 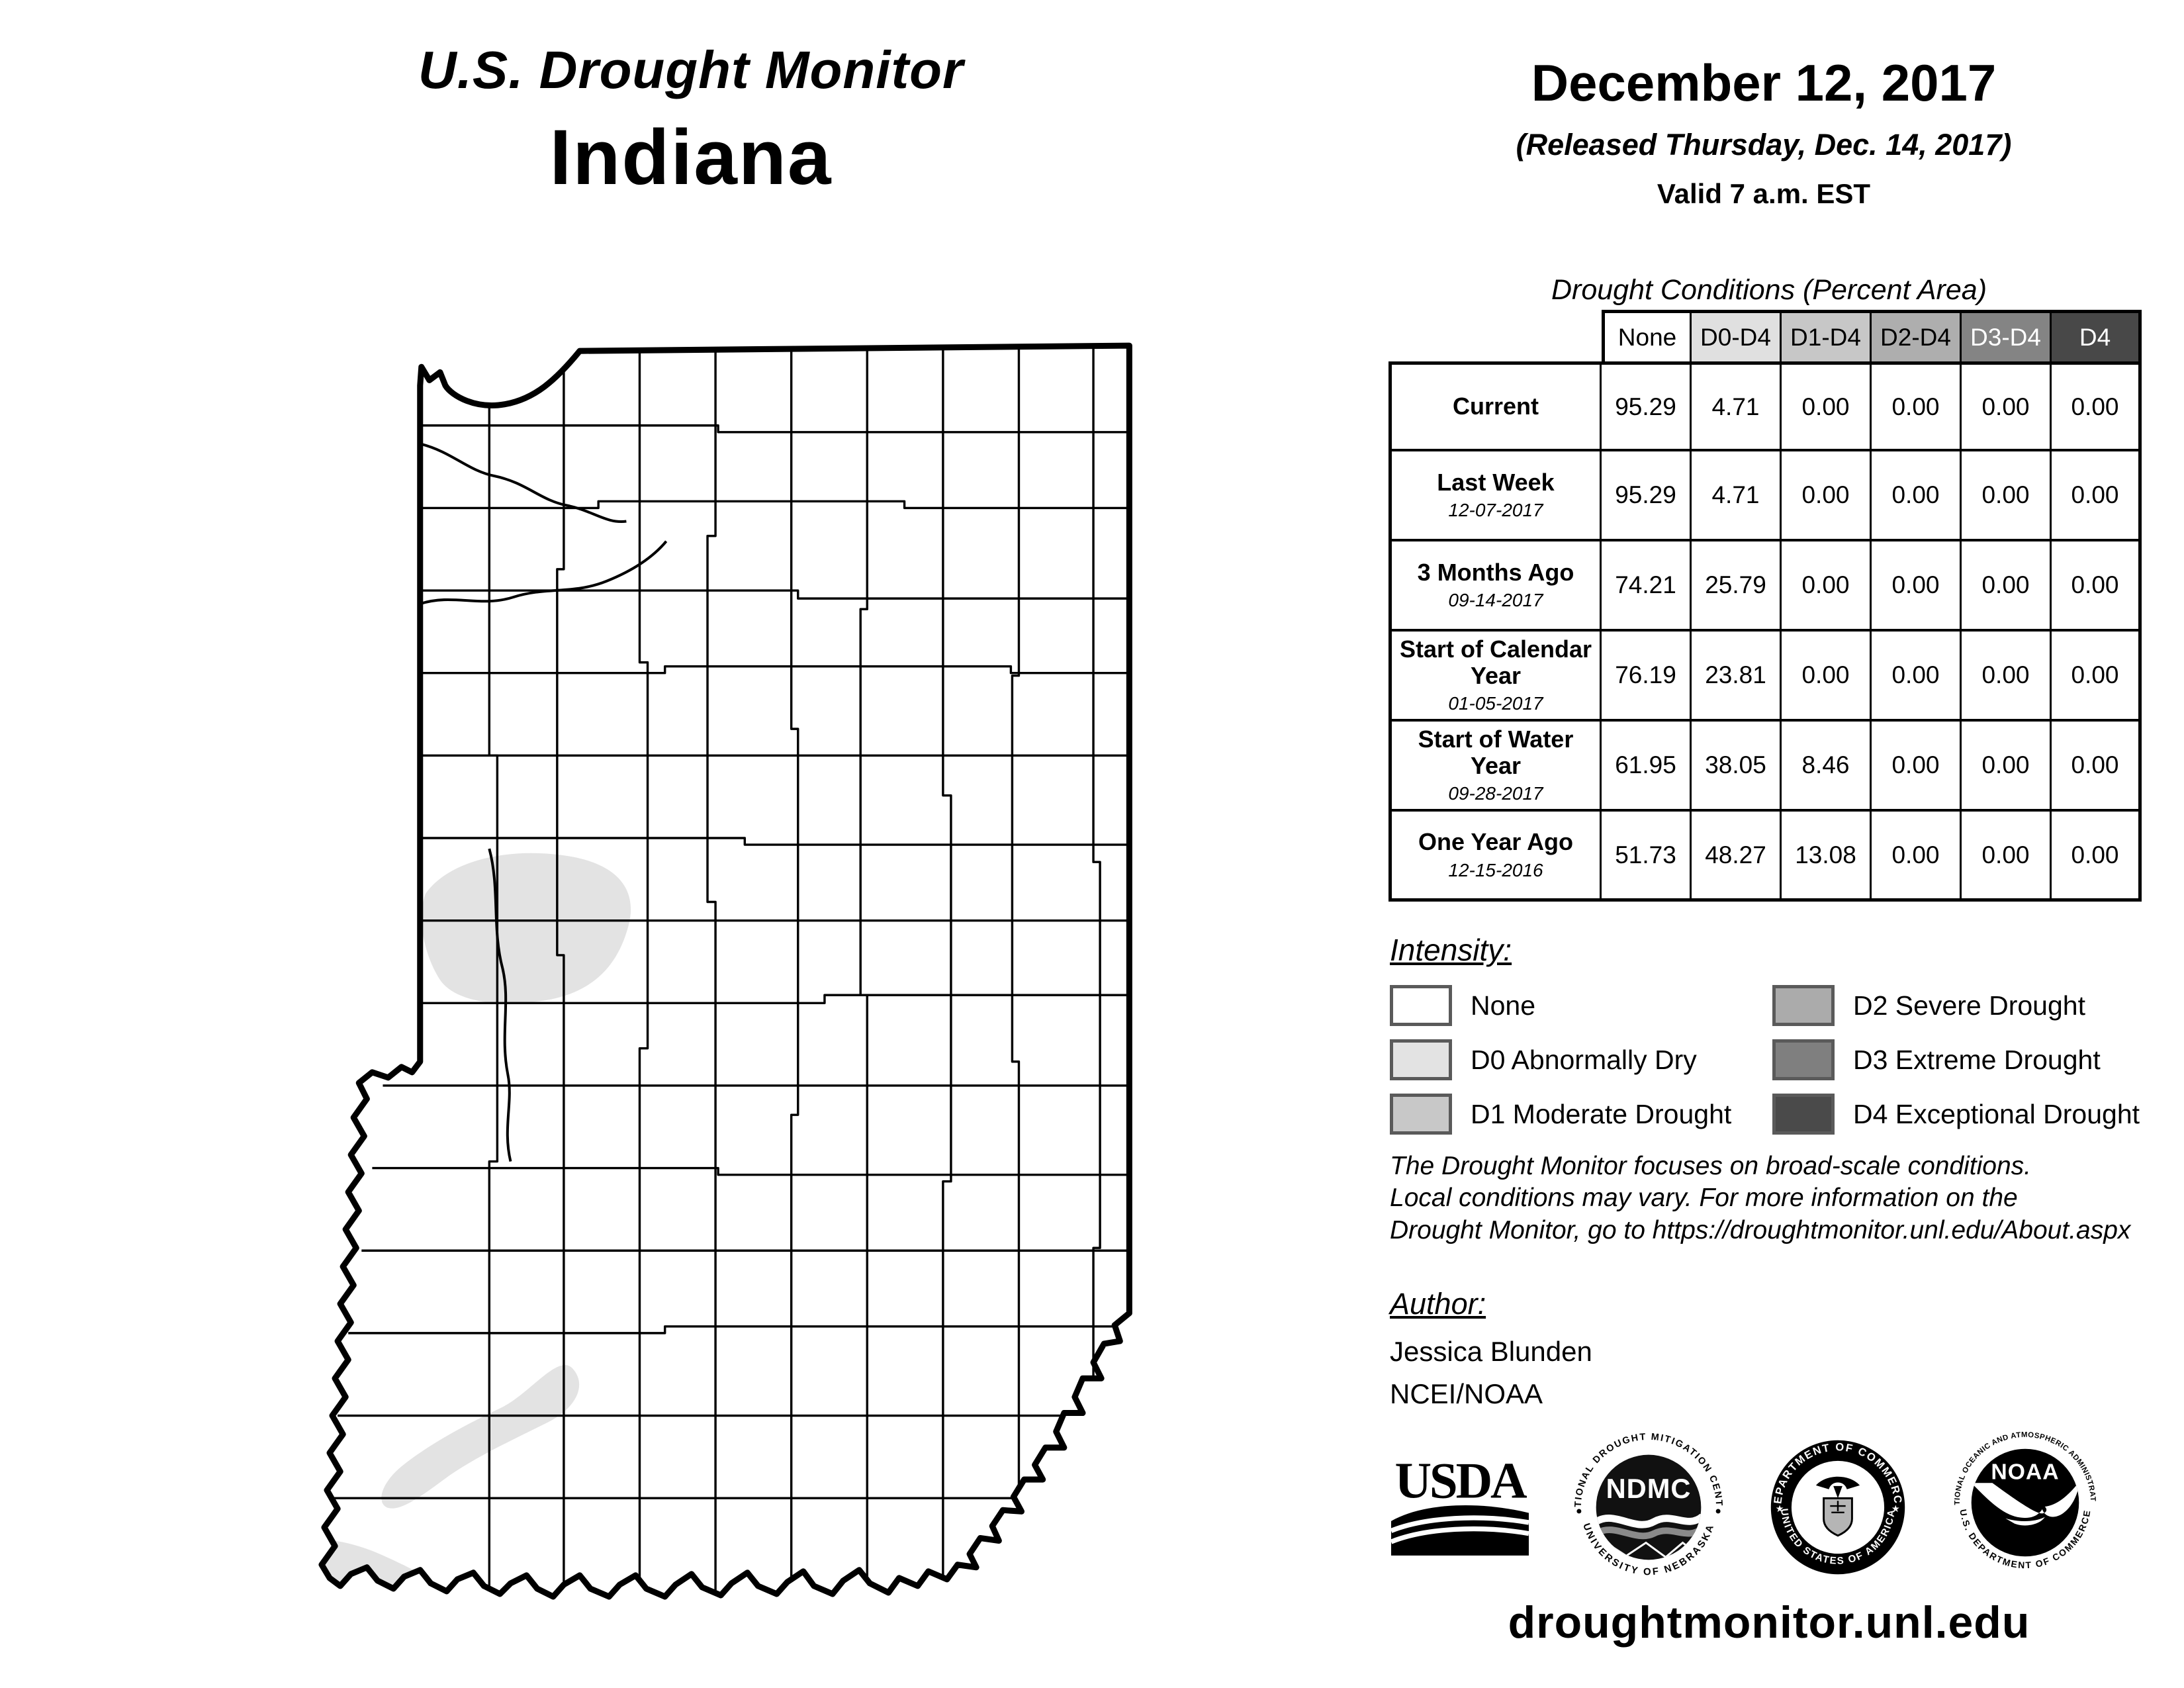 I want to click on legend-item-d0: D0 Abnormally Dry, so click(x=1581, y=1059).